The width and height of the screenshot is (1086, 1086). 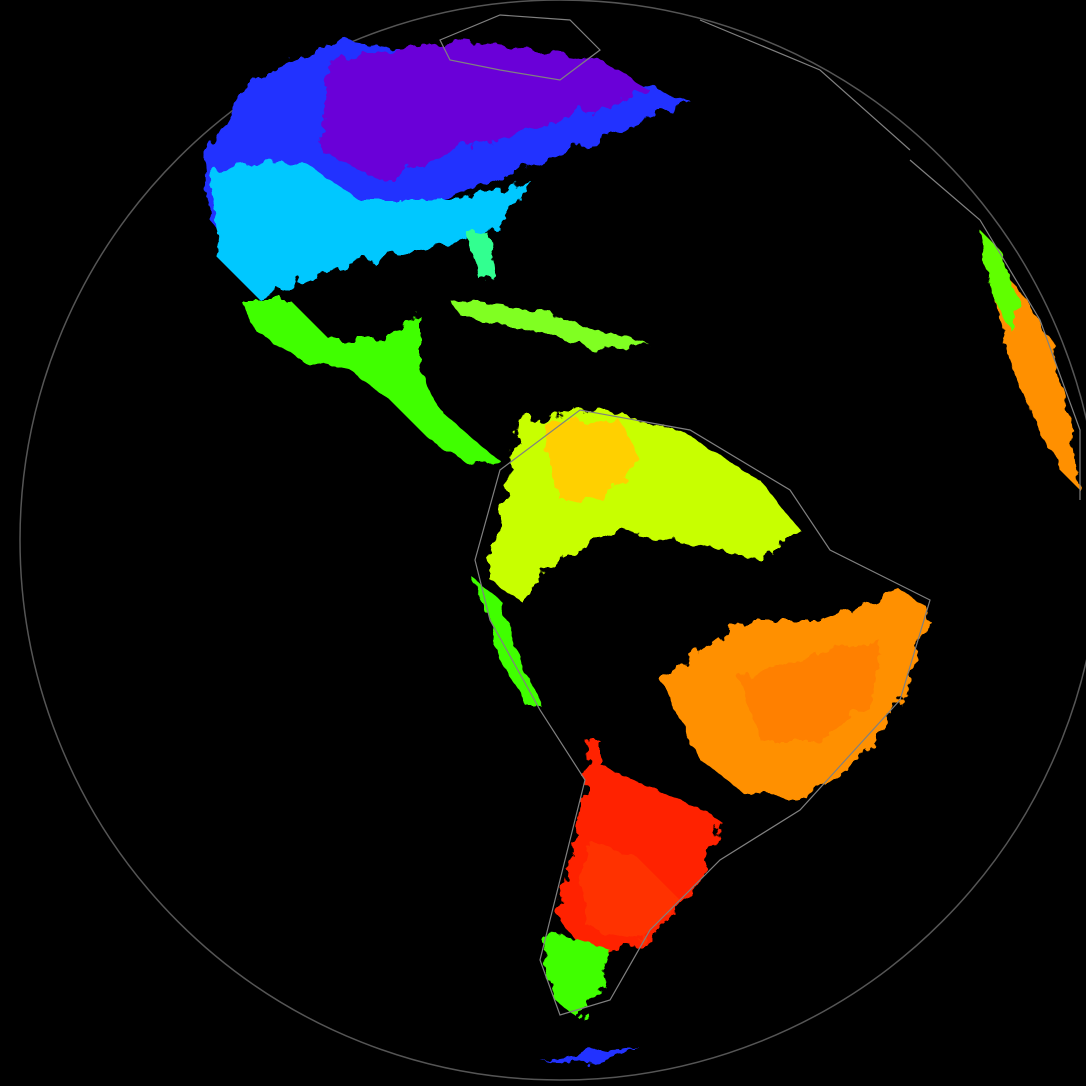 I want to click on brazil-east-orange, so click(x=810, y=690).